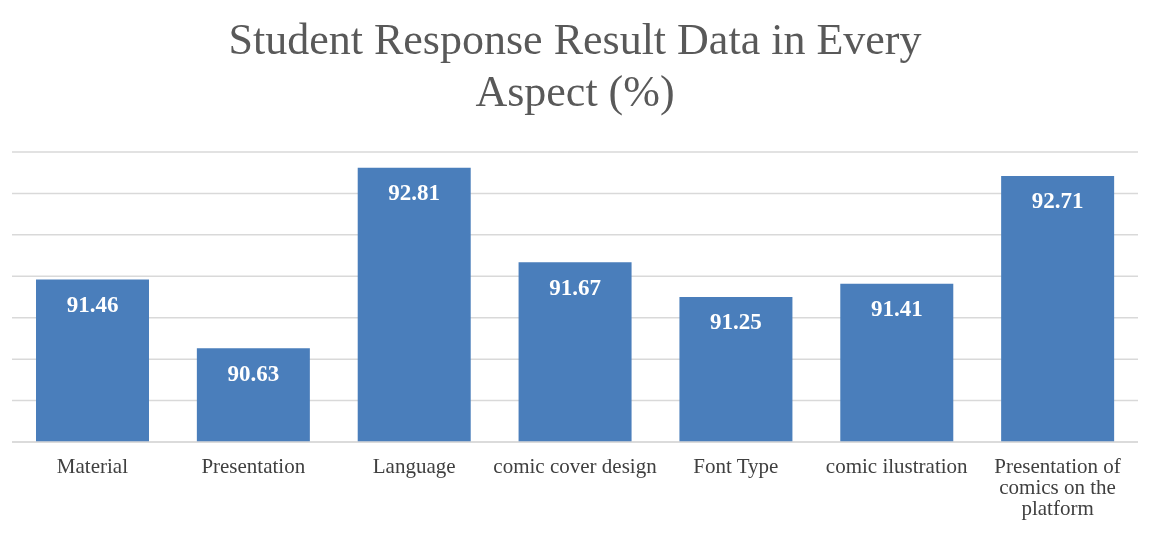 Image resolution: width=1150 pixels, height=545 pixels. What do you see at coordinates (736, 322) in the screenshot?
I see `data-label: 91.25` at bounding box center [736, 322].